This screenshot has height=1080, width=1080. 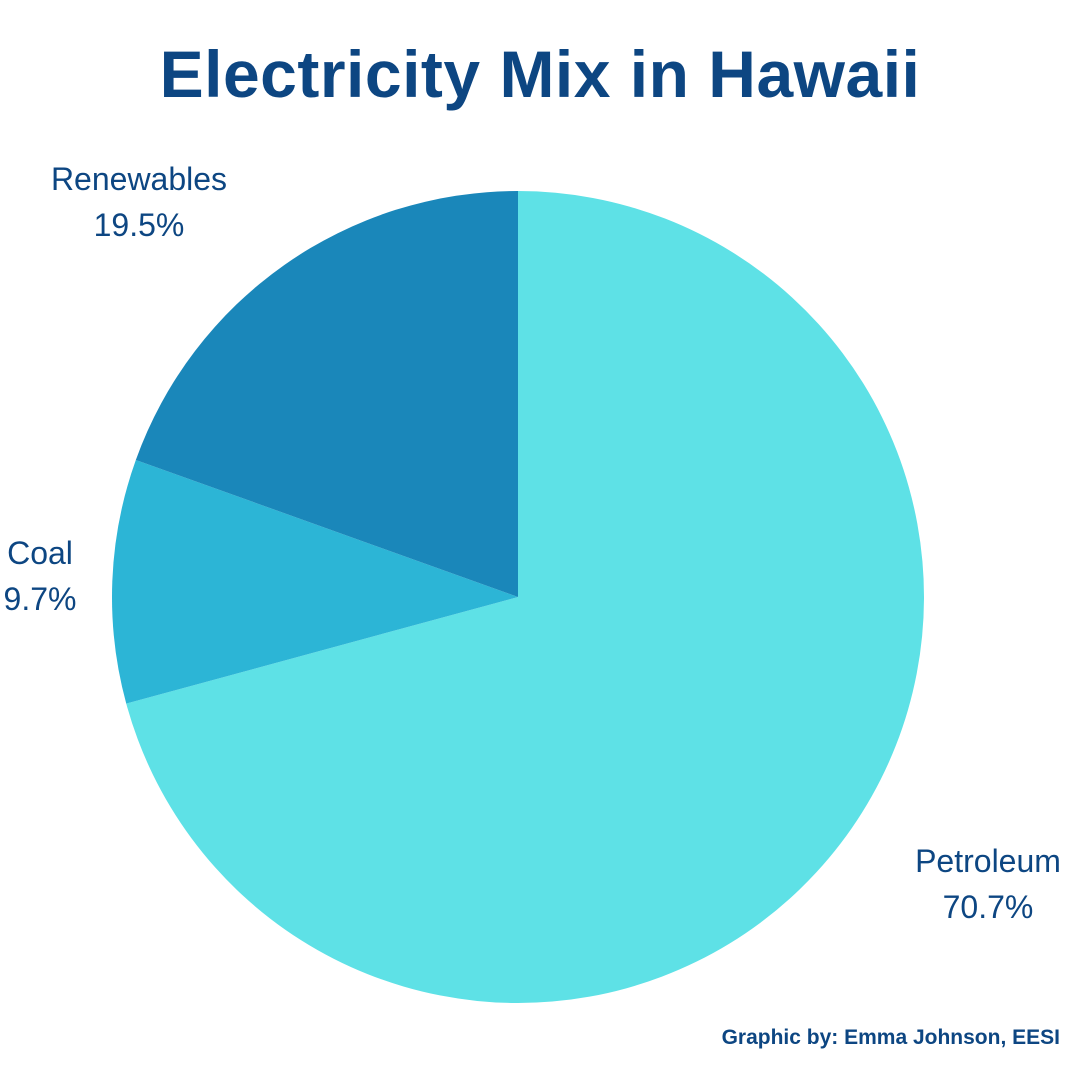 What do you see at coordinates (326, 394) in the screenshot?
I see `pie-slice-renewables` at bounding box center [326, 394].